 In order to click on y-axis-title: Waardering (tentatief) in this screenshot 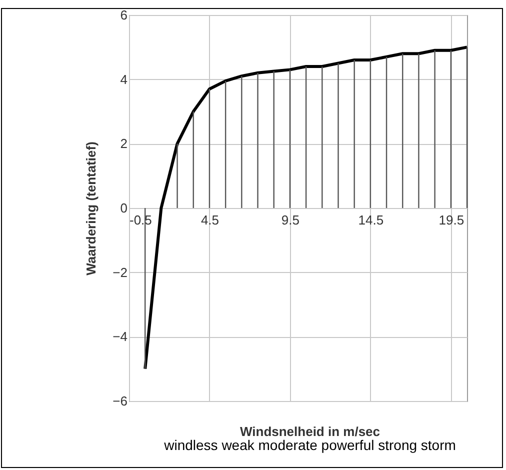, I will do `click(91, 209)`.